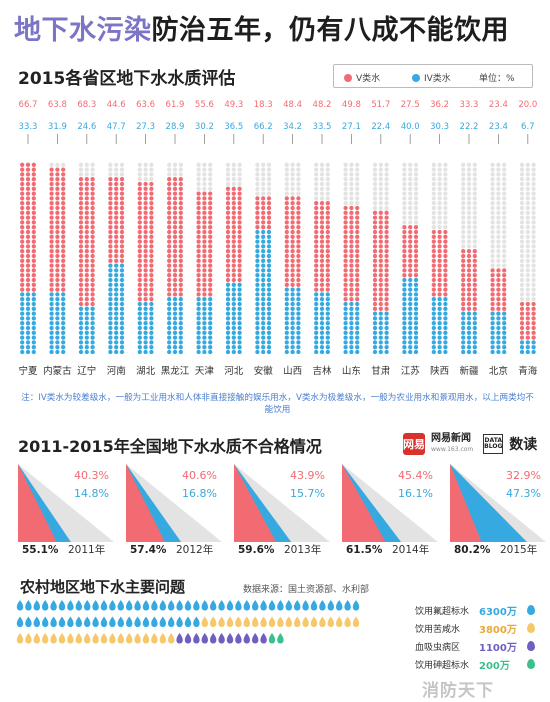  I want to click on rural-legend-item: 饮用苦咸水 3800万, so click(478, 628).